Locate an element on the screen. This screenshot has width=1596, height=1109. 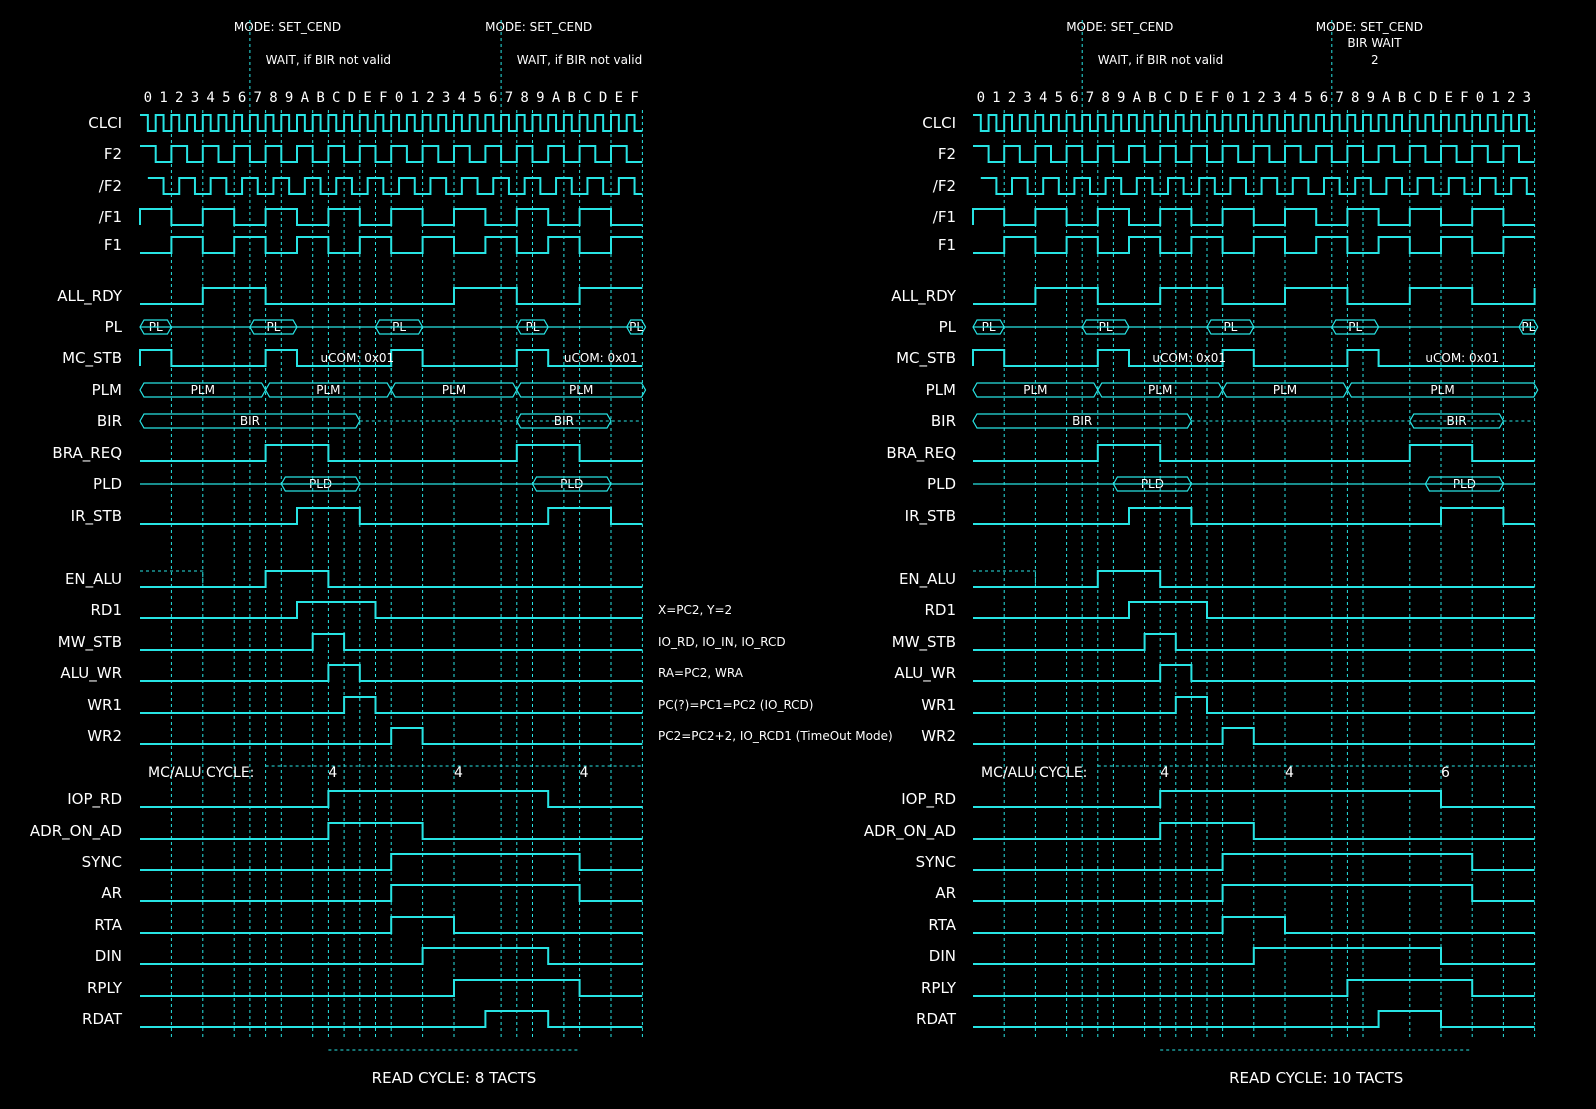
signal-label: IR_STB is located at coordinates (930, 516).